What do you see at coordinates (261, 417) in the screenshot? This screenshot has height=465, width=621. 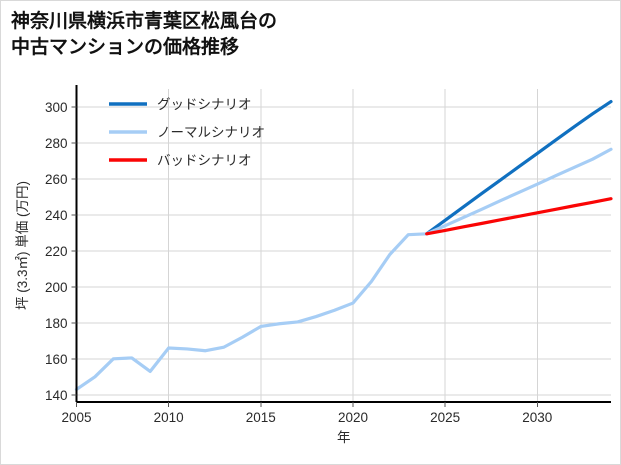 I see `x-tick-label: 2015` at bounding box center [261, 417].